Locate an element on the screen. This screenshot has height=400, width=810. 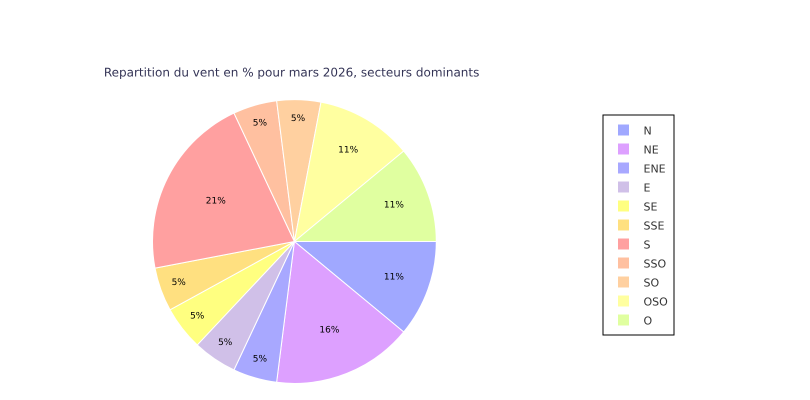
legend-label: SE is located at coordinates (651, 207).